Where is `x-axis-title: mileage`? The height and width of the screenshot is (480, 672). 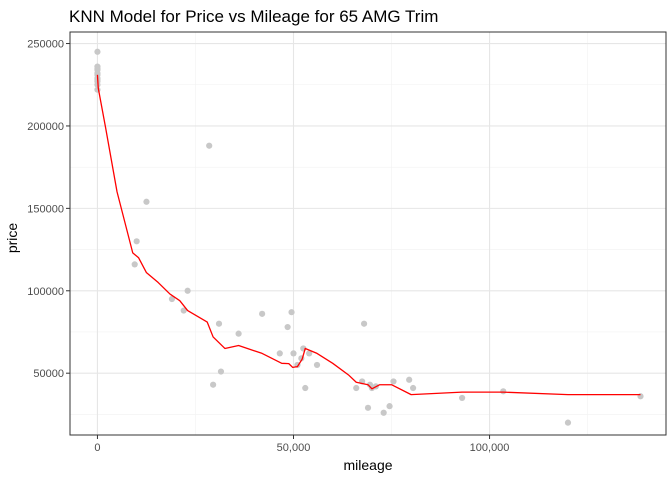
x-axis-title: mileage is located at coordinates (367, 465).